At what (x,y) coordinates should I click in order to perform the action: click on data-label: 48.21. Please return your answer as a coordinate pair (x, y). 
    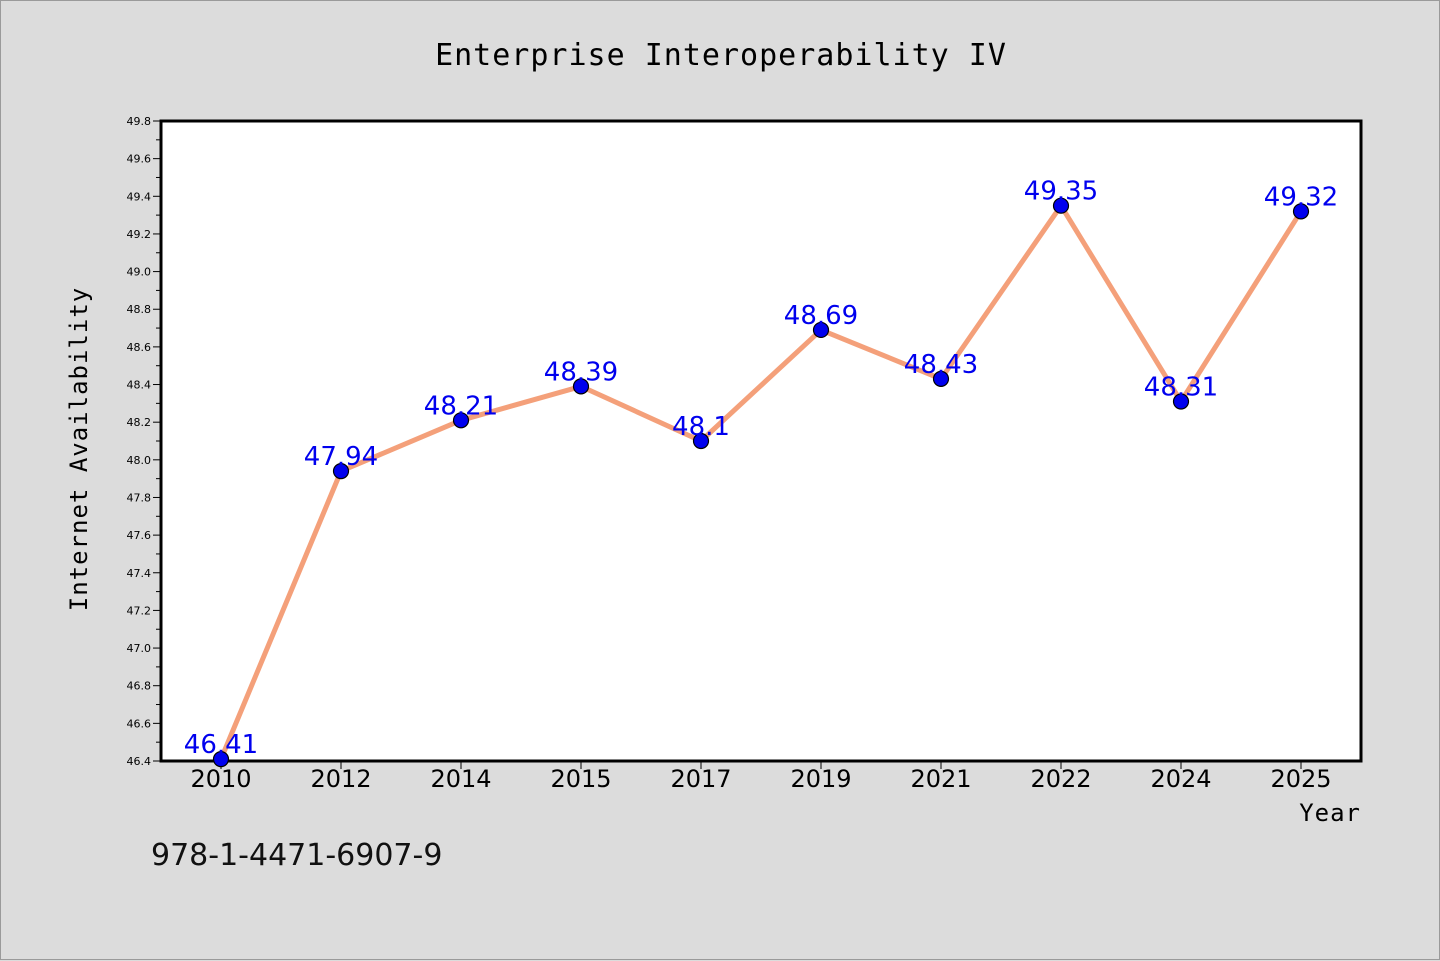
    Looking at the image, I should click on (461, 406).